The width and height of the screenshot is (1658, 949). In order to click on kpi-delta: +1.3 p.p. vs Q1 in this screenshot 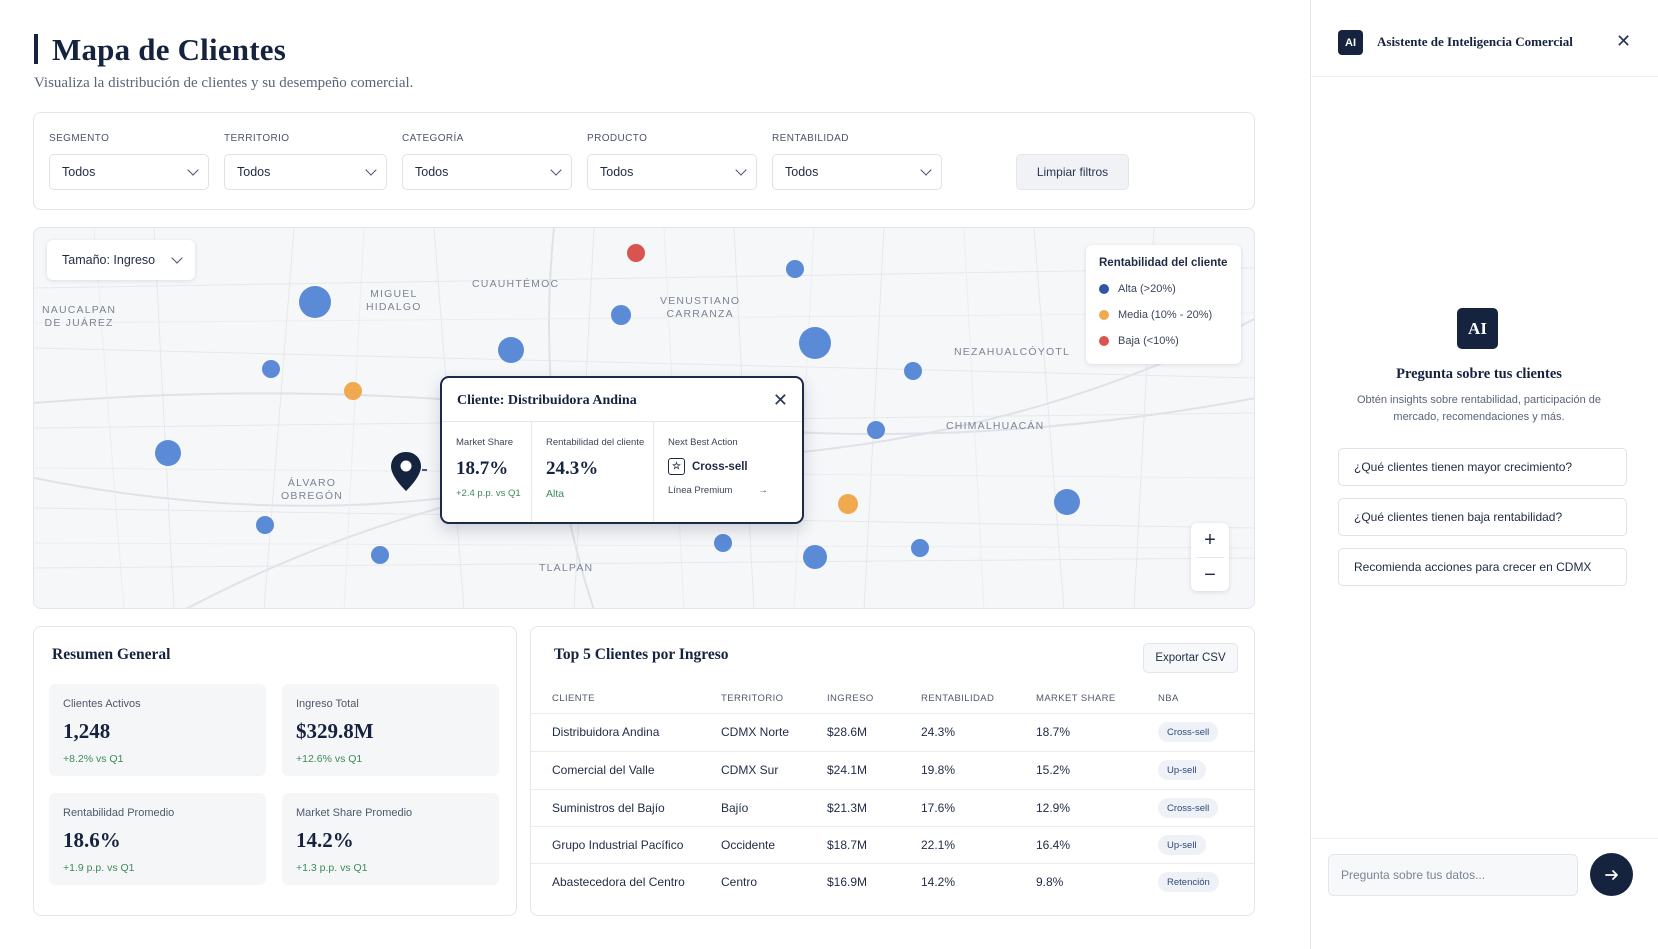, I will do `click(332, 868)`.